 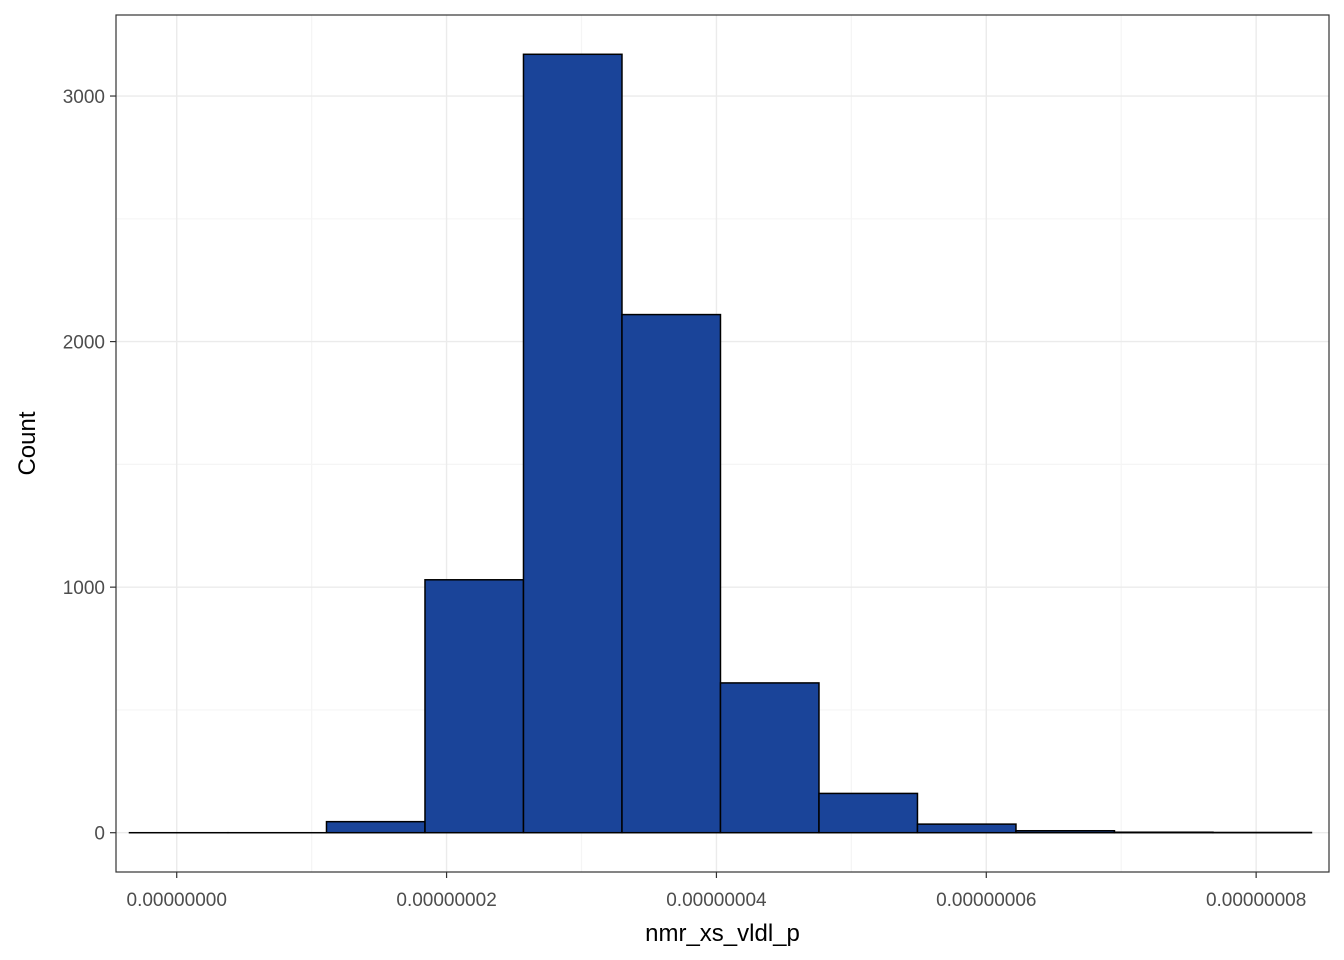 I want to click on y-tick-label: 0, so click(x=99, y=834).